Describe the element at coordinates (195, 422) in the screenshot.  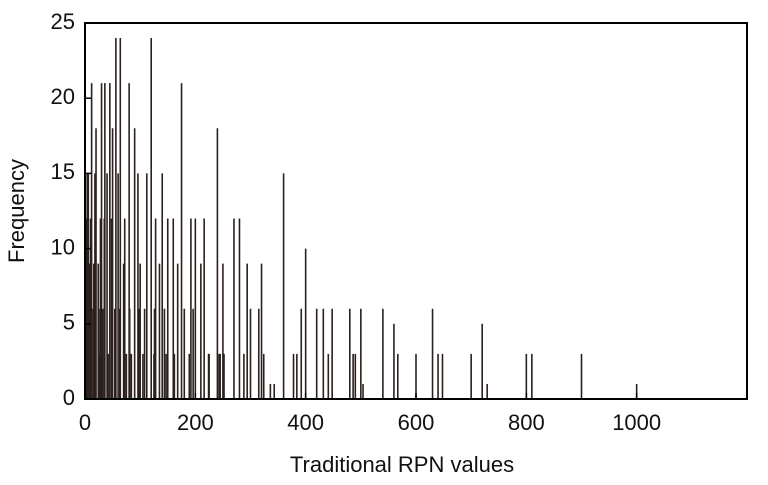
I see `x-tick-label: 200` at that location.